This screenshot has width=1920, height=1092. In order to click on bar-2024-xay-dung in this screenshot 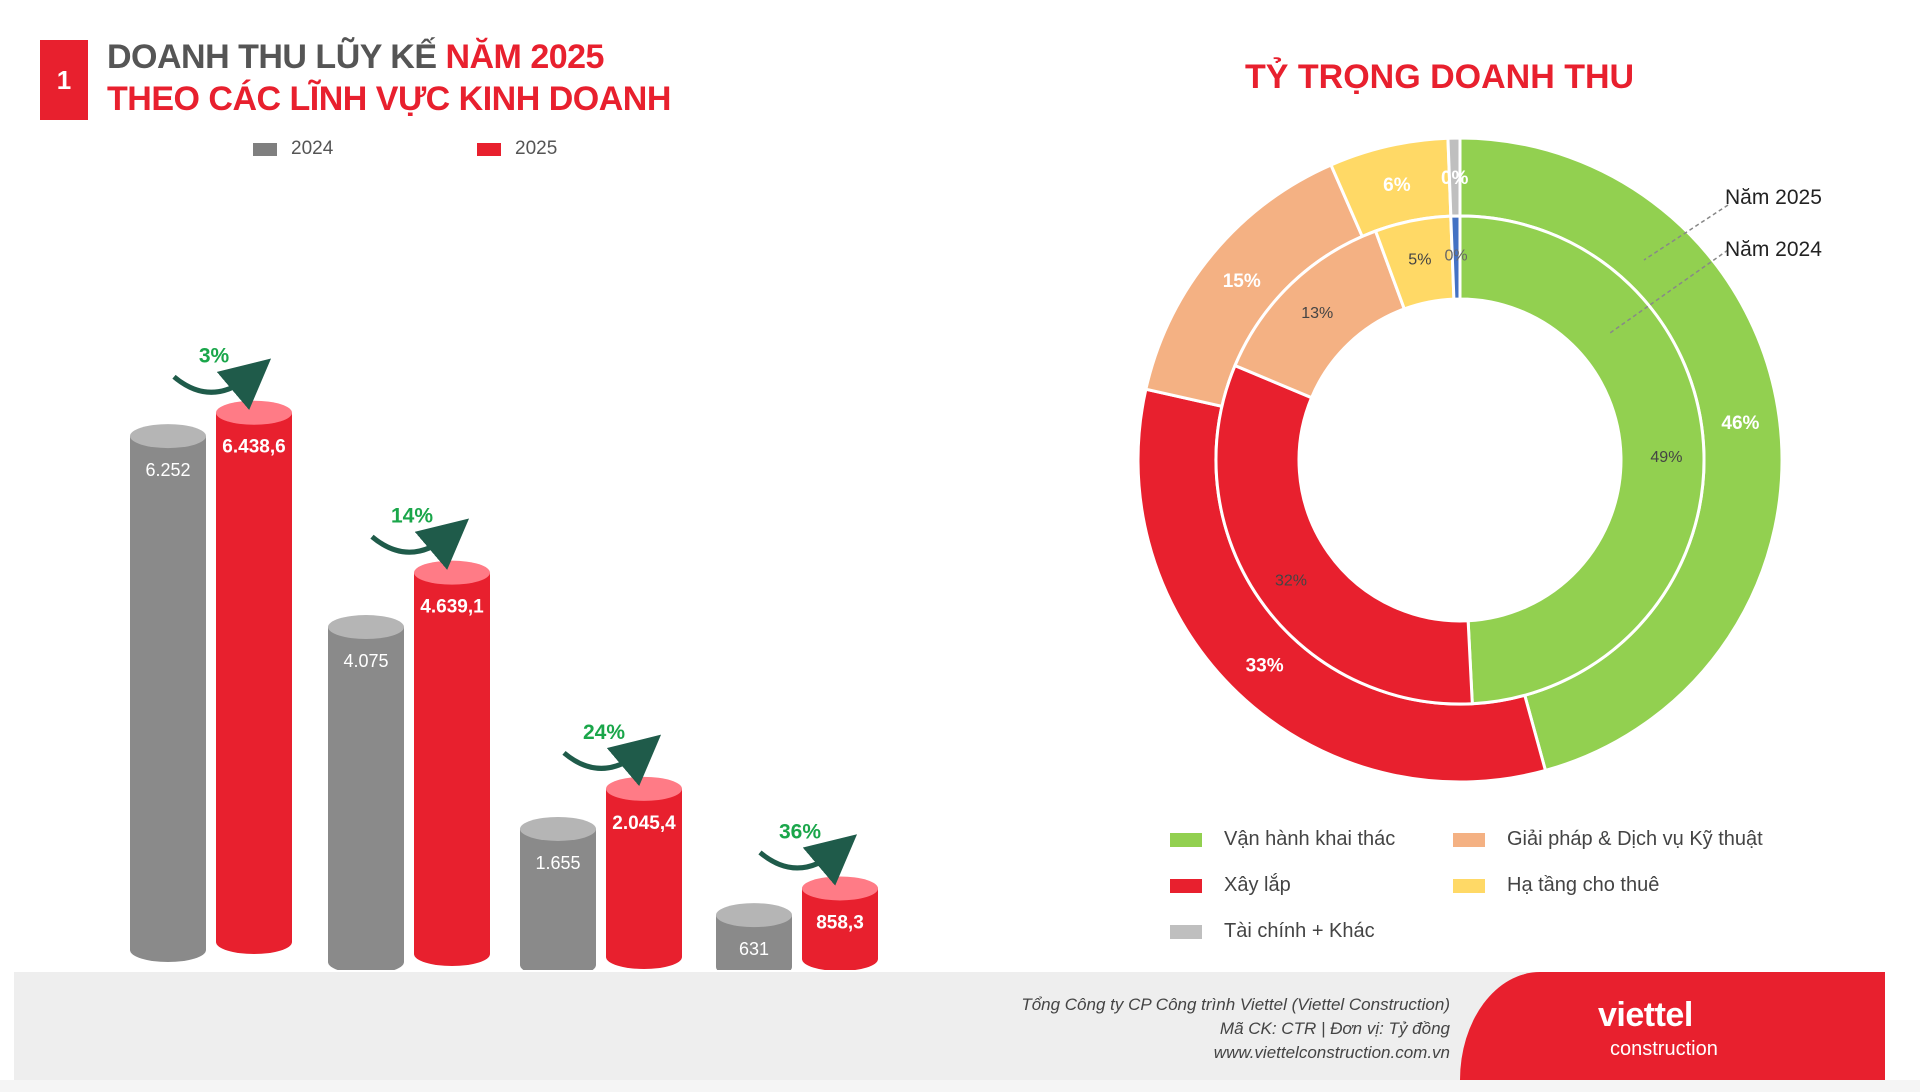, I will do `click(366, 798)`.